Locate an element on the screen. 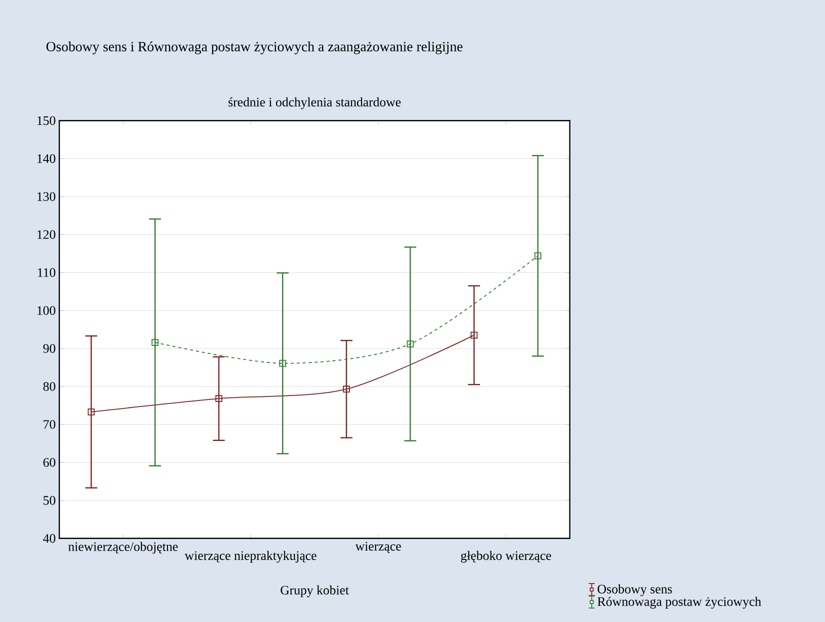 The image size is (825, 622). y-tick-label: 90 is located at coordinates (49, 348).